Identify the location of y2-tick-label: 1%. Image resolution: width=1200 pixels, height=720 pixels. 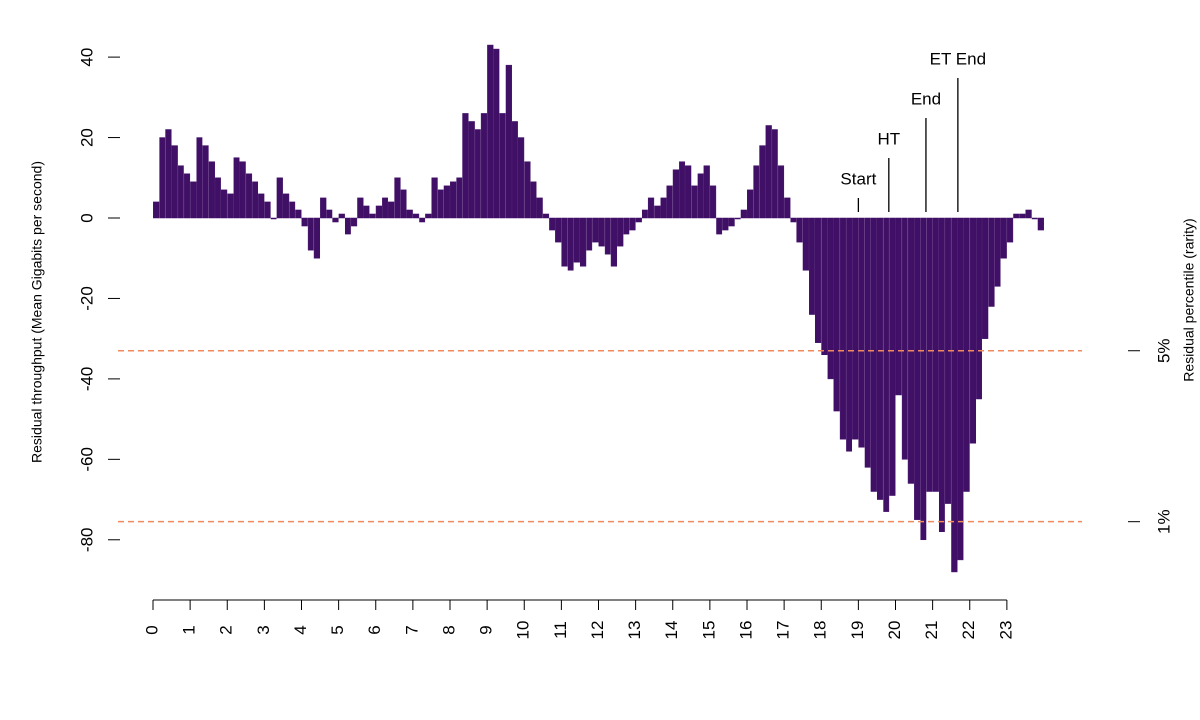
(1163, 521).